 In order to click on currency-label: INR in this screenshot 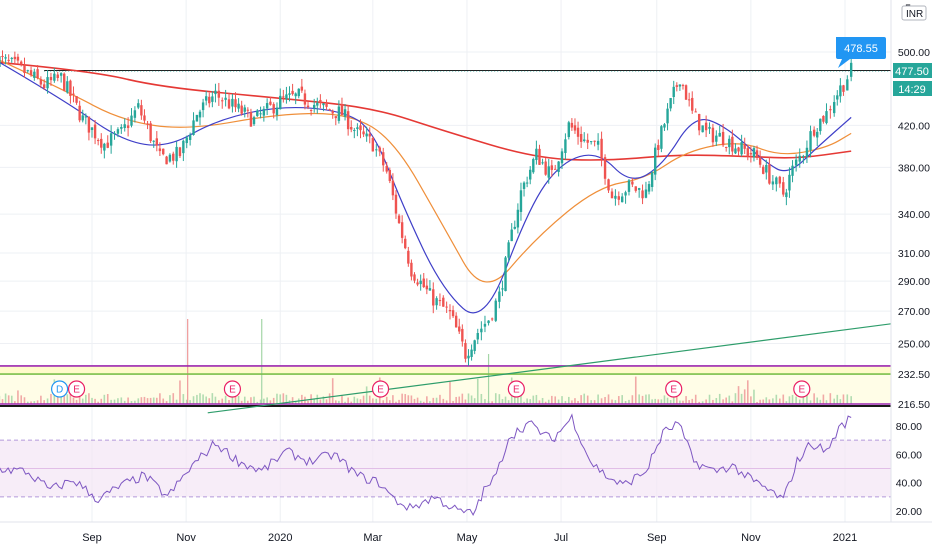, I will do `click(914, 14)`.